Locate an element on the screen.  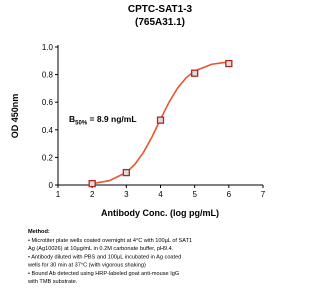
y-tick-label: 0.4 is located at coordinates (48, 130).